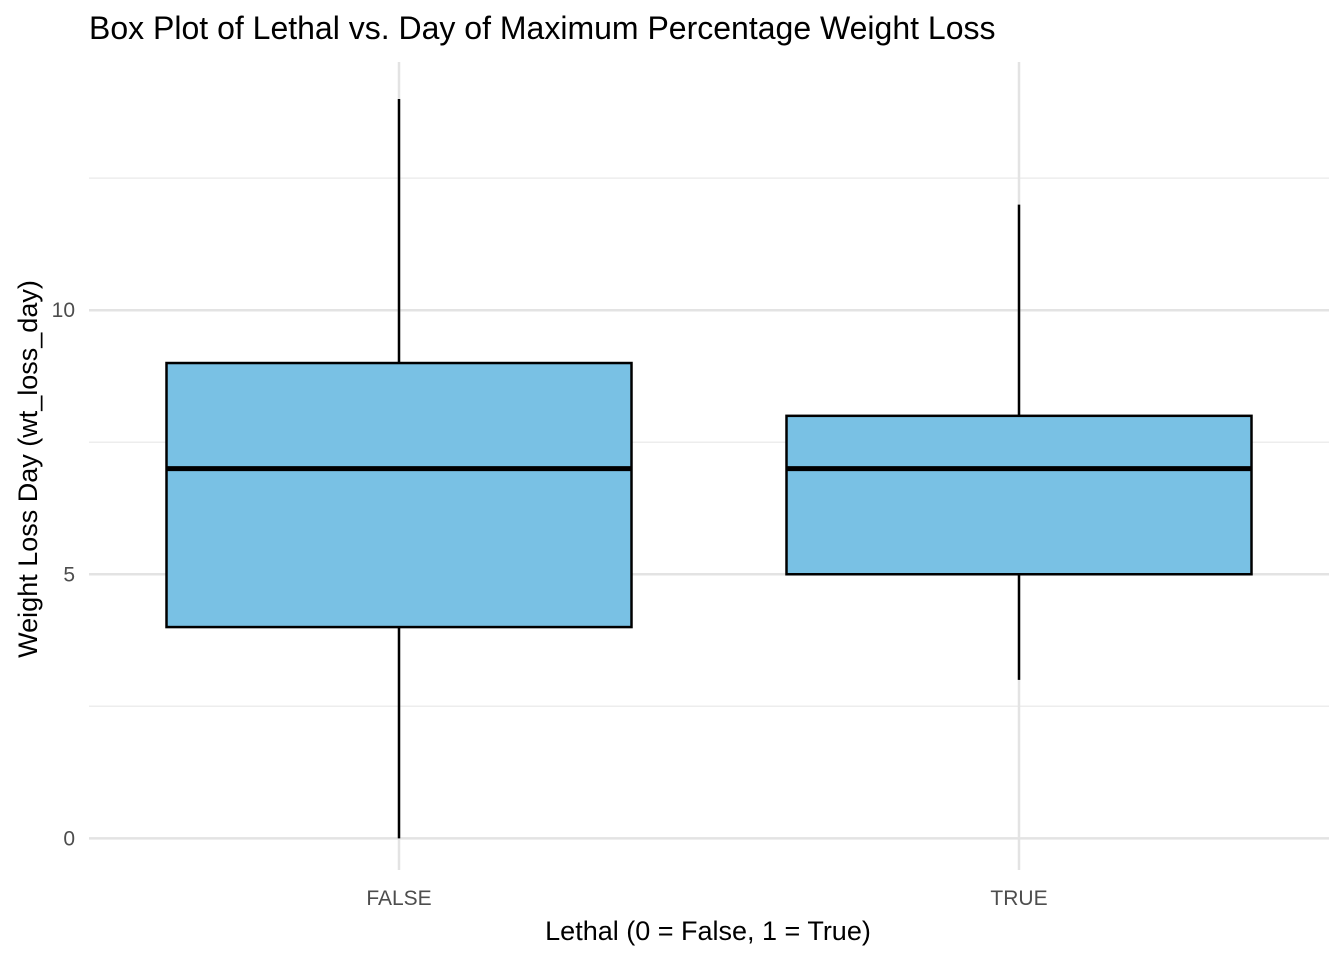 The image size is (1344, 960). What do you see at coordinates (1018, 898) in the screenshot?
I see `x-tick-label-true: TRUE` at bounding box center [1018, 898].